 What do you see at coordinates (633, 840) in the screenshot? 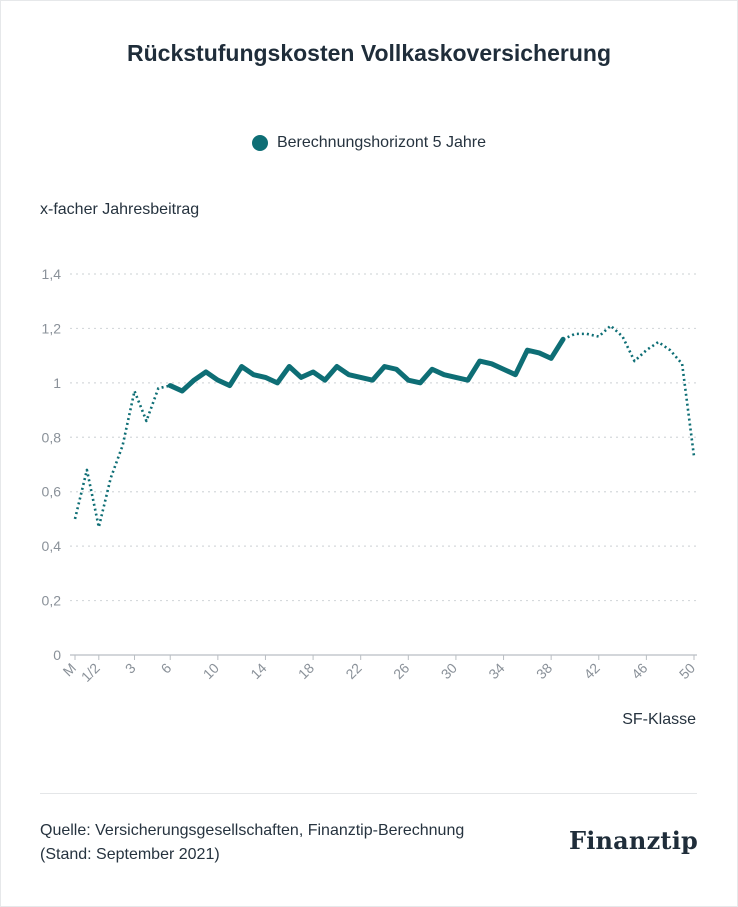
I see `finanztip-logo: Finanztip` at bounding box center [633, 840].